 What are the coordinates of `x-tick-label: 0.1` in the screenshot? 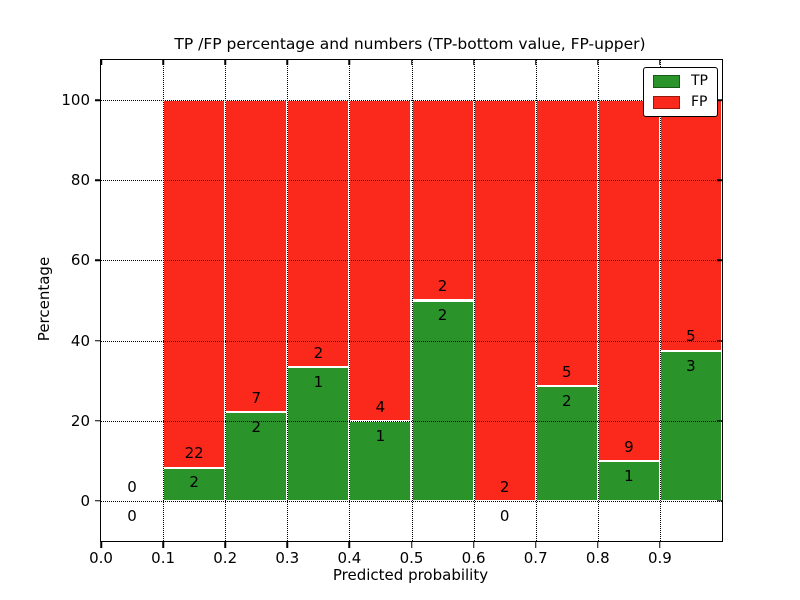 It's located at (163, 558).